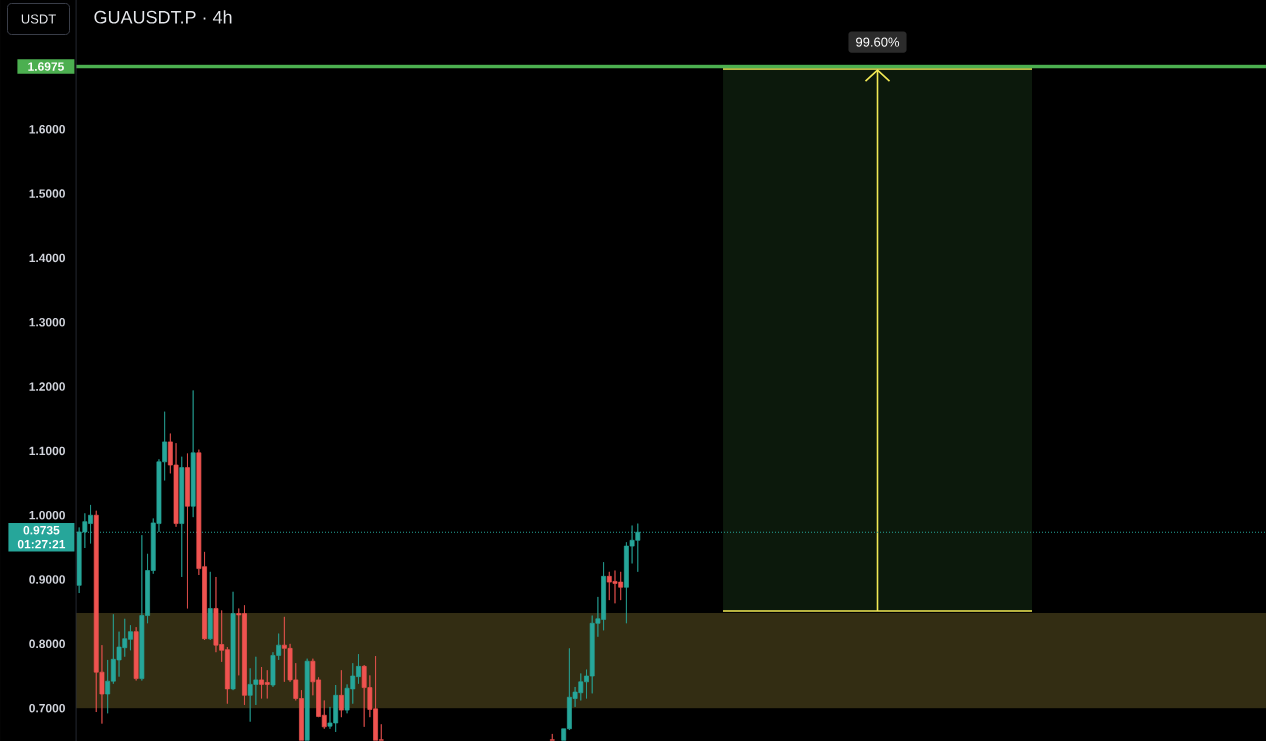 Image resolution: width=1266 pixels, height=741 pixels. I want to click on ref-line-label: 0.9735, so click(41, 530).